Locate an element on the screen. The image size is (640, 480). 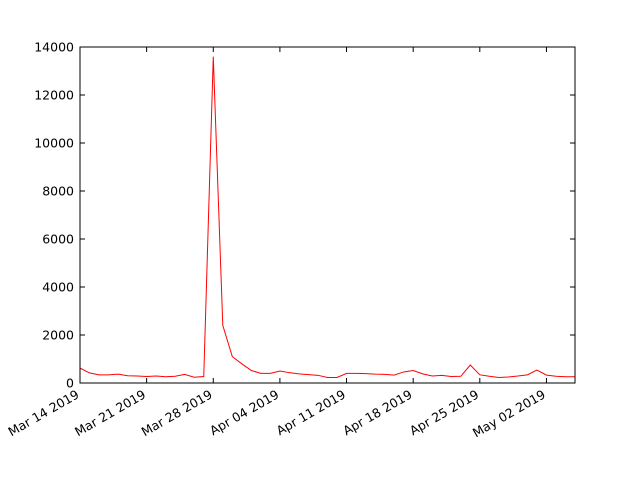
x-tick-label: May 02 2019 is located at coordinates (509, 414).